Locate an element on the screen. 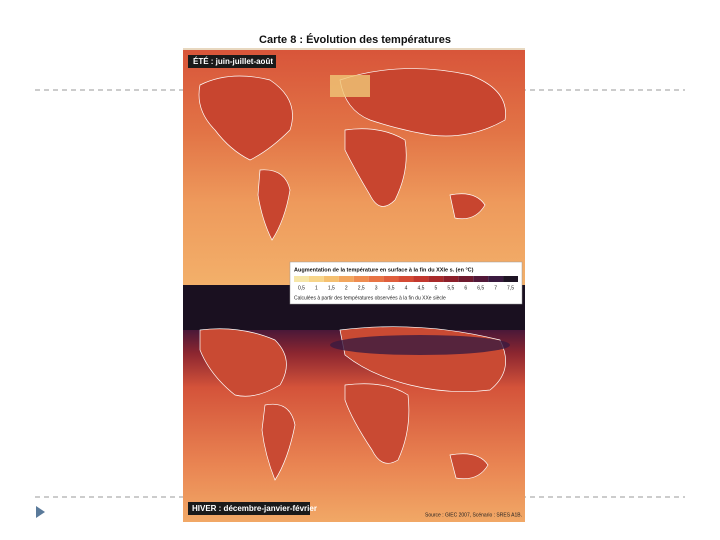 This screenshot has width=720, height=540. legend-tick: 2,5 is located at coordinates (361, 288).